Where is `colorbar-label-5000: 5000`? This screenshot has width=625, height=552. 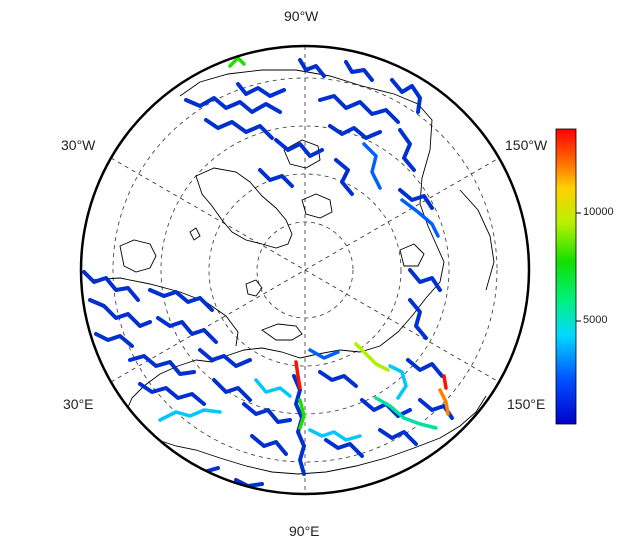
colorbar-label-5000: 5000 is located at coordinates (595, 320).